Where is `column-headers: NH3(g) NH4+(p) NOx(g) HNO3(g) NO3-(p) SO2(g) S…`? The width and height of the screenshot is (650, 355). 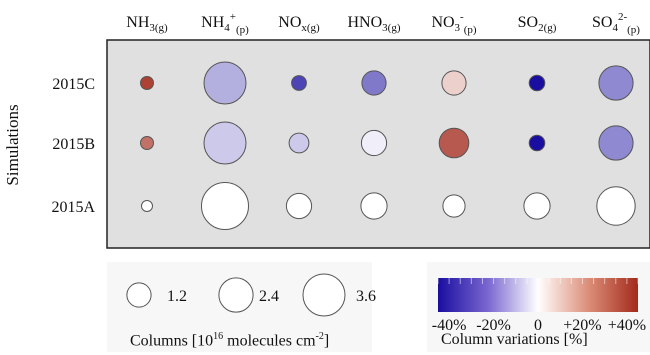 column-headers: NH3(g) NH4+(p) NOx(g) HNO3(g) NO3-(p) SO2(g) S… is located at coordinates (383, 23).